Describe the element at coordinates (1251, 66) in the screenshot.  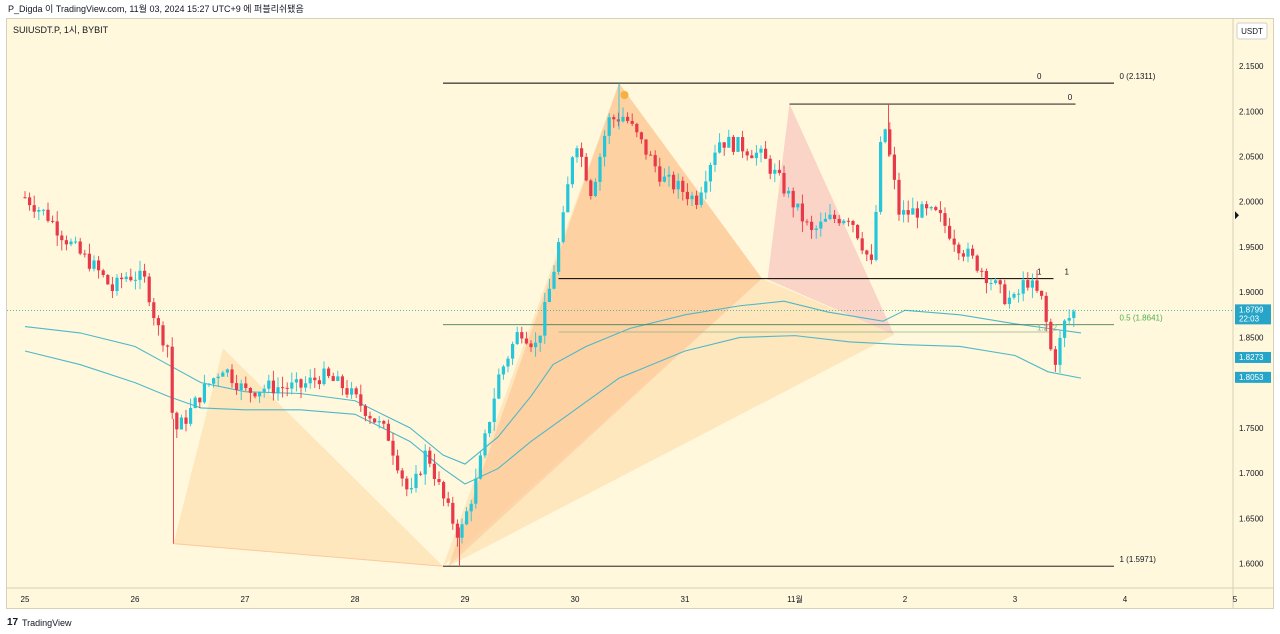
I see `y-tick-label: 2.1500` at that location.